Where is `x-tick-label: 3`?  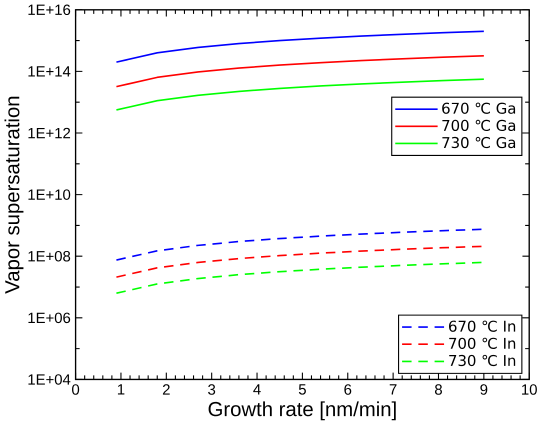 x-tick-label: 3 is located at coordinates (212, 389).